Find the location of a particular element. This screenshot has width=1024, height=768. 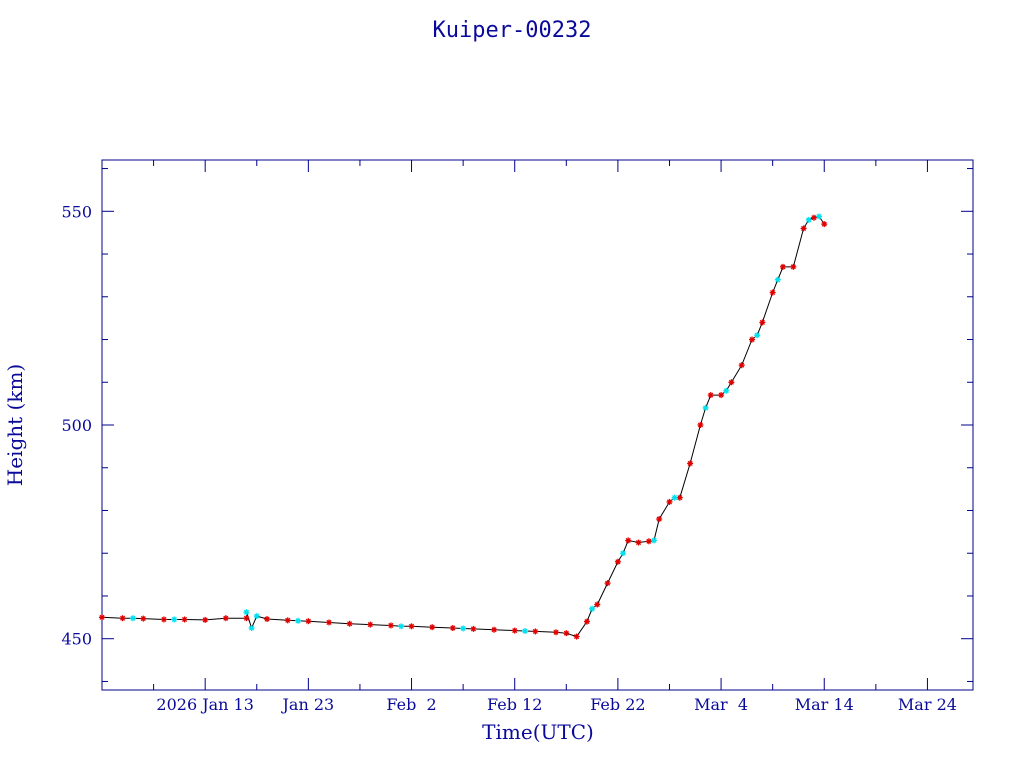

x-tick-label: Jan 23 is located at coordinates (308, 704).